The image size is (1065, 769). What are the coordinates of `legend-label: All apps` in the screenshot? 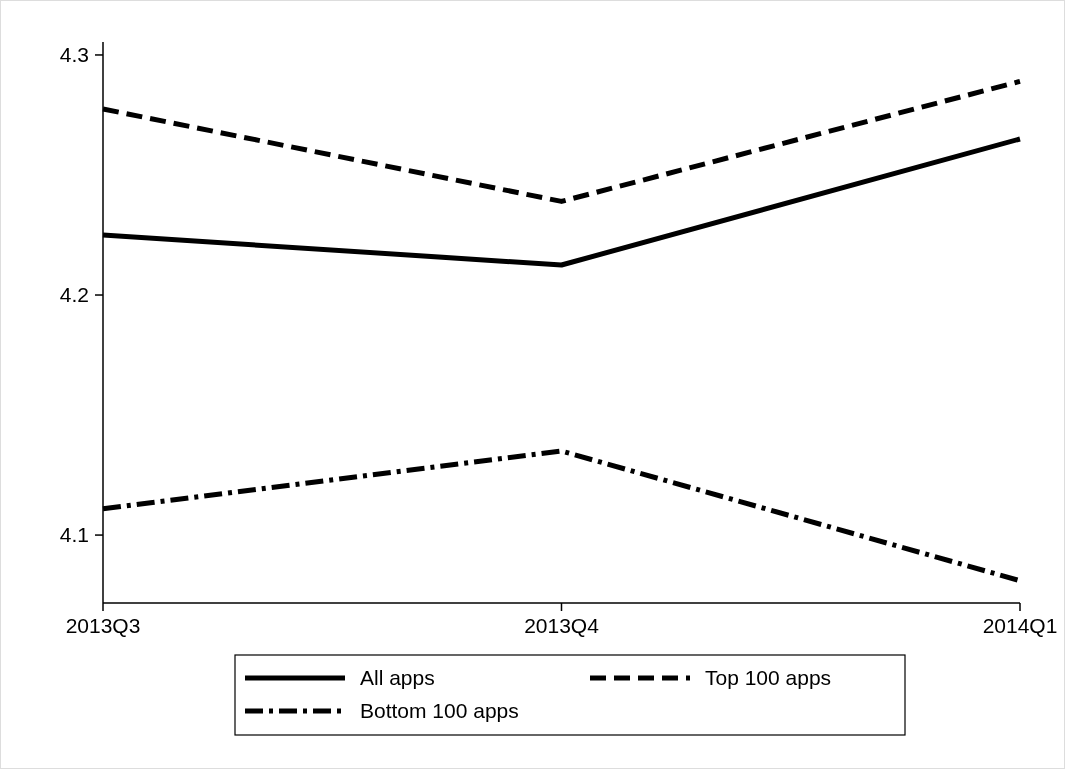 It's located at (397, 678).